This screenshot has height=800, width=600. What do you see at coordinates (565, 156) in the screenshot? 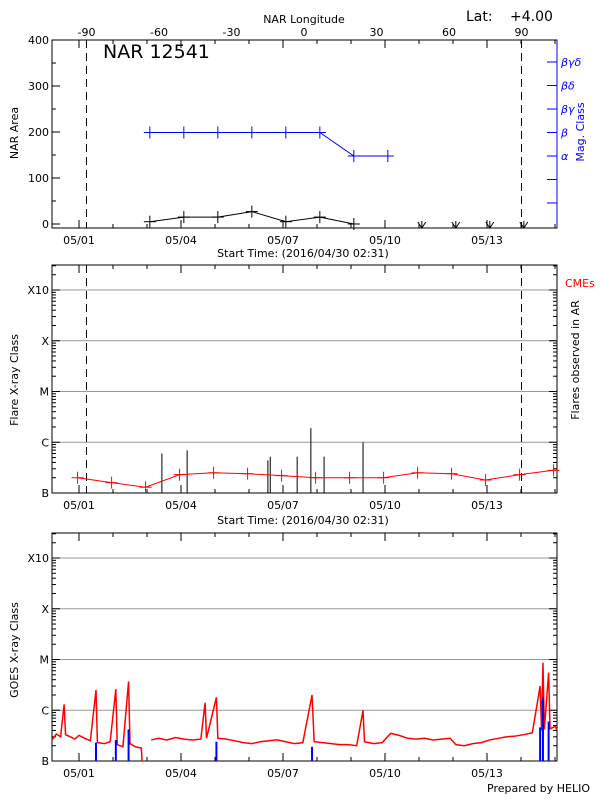
I see `mag-class-tick-label: α` at bounding box center [565, 156].